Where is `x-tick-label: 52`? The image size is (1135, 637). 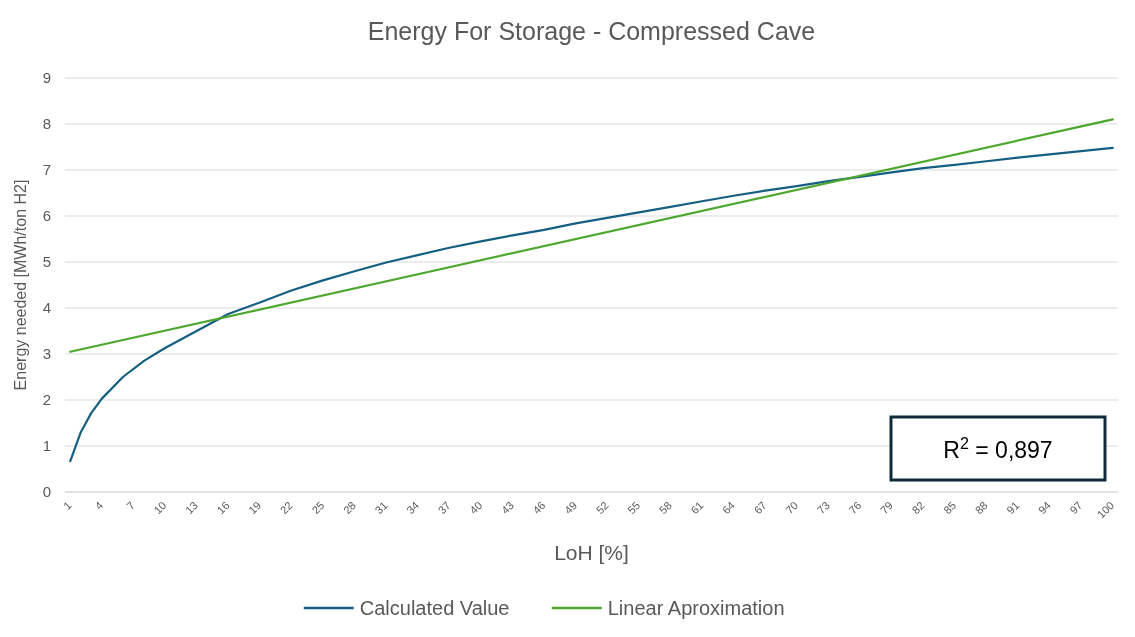
x-tick-label: 52 is located at coordinates (602, 507).